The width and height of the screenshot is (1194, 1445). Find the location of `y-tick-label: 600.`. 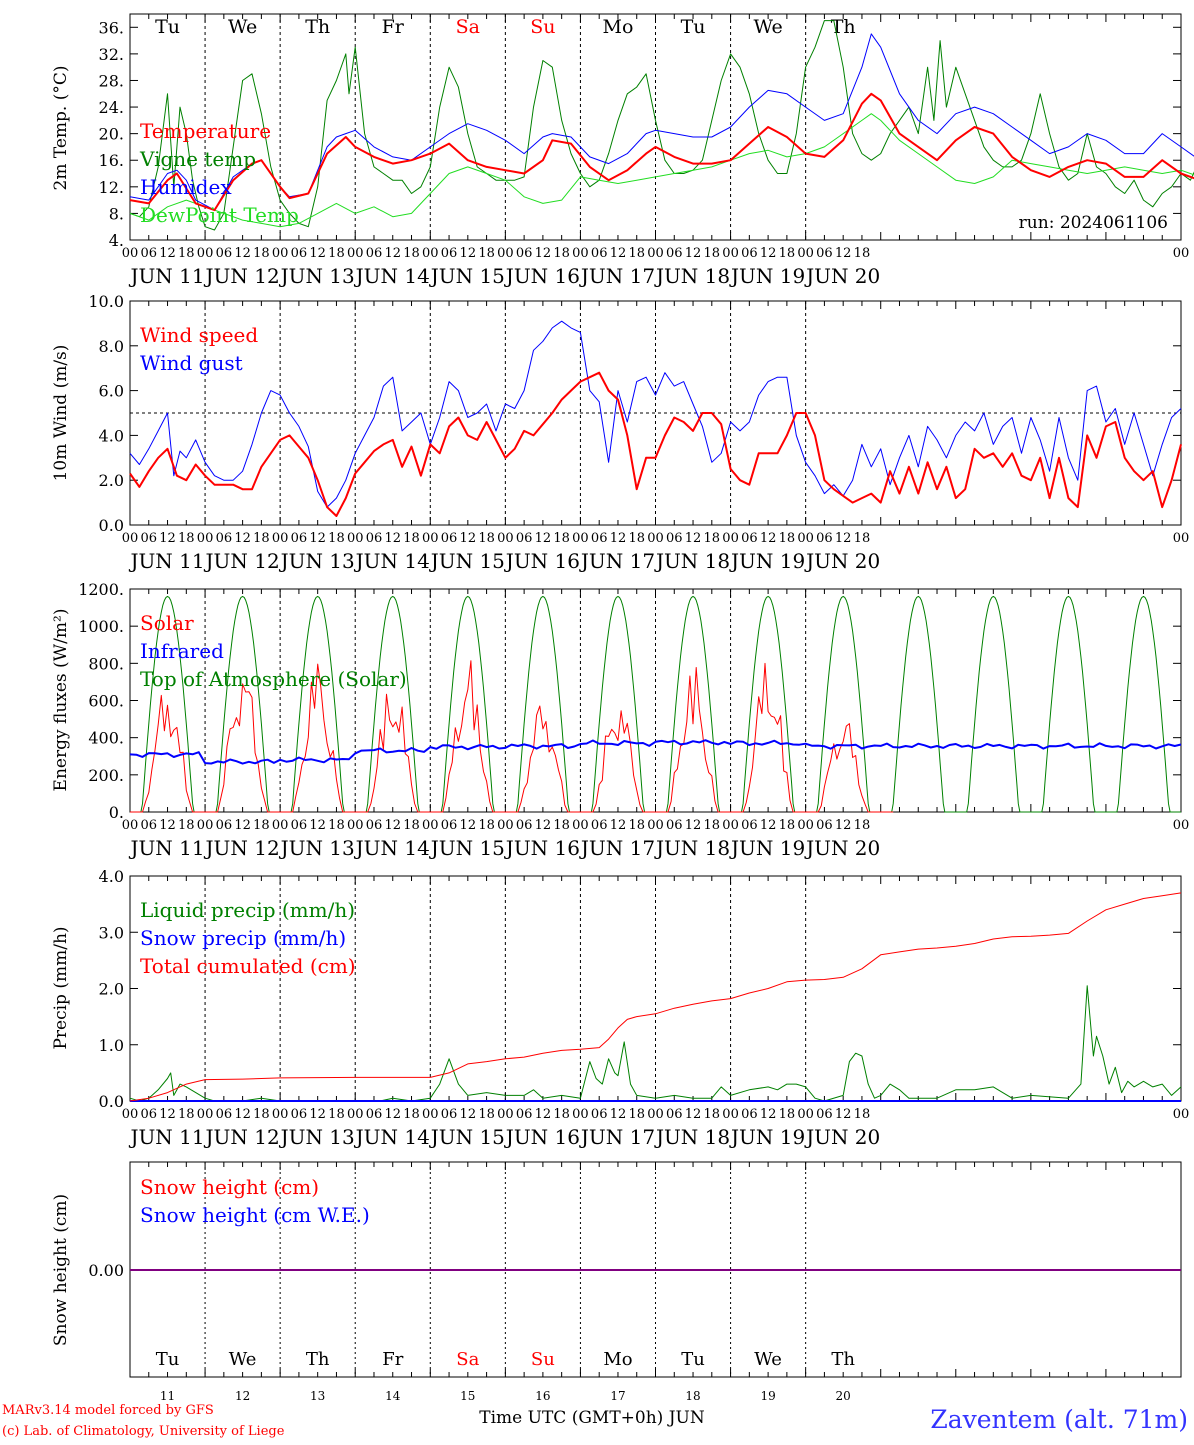

y-tick-label: 600. is located at coordinates (106, 701).